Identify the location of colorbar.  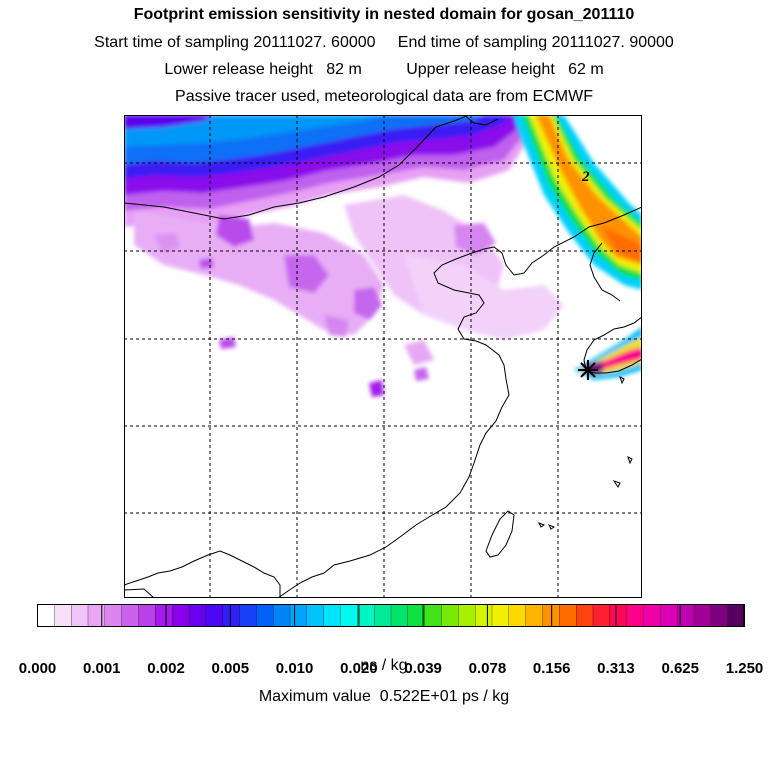
(391, 615).